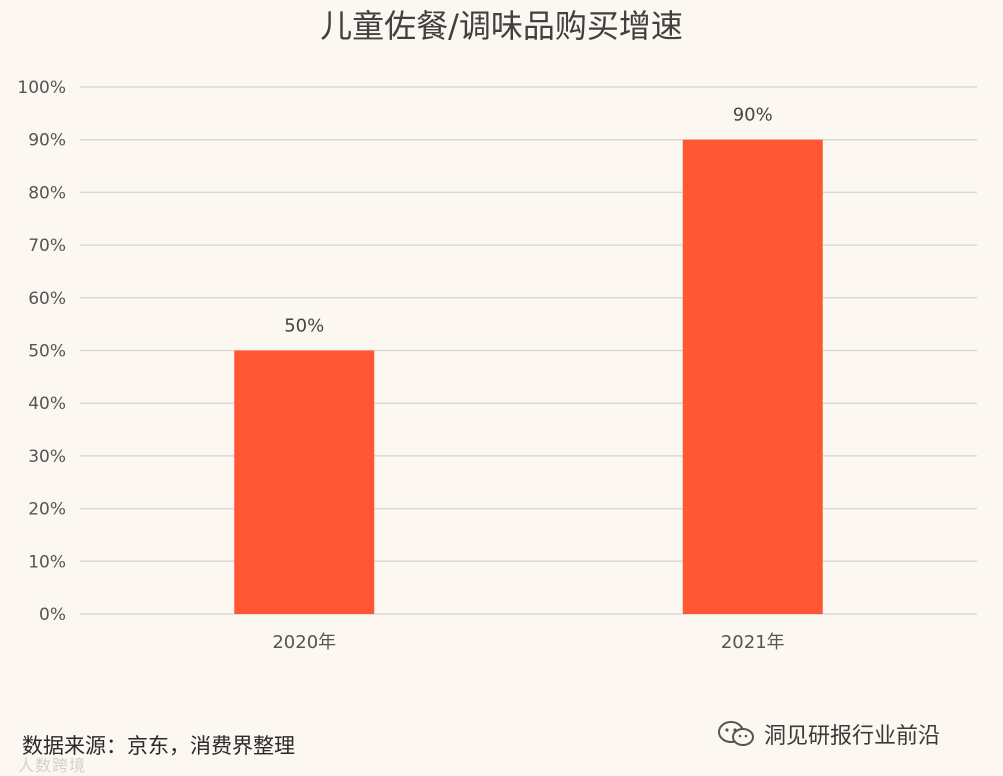  Describe the element at coordinates (501, 26) in the screenshot. I see `chart-title: 儿童佐餐/调味品购买增速` at that location.